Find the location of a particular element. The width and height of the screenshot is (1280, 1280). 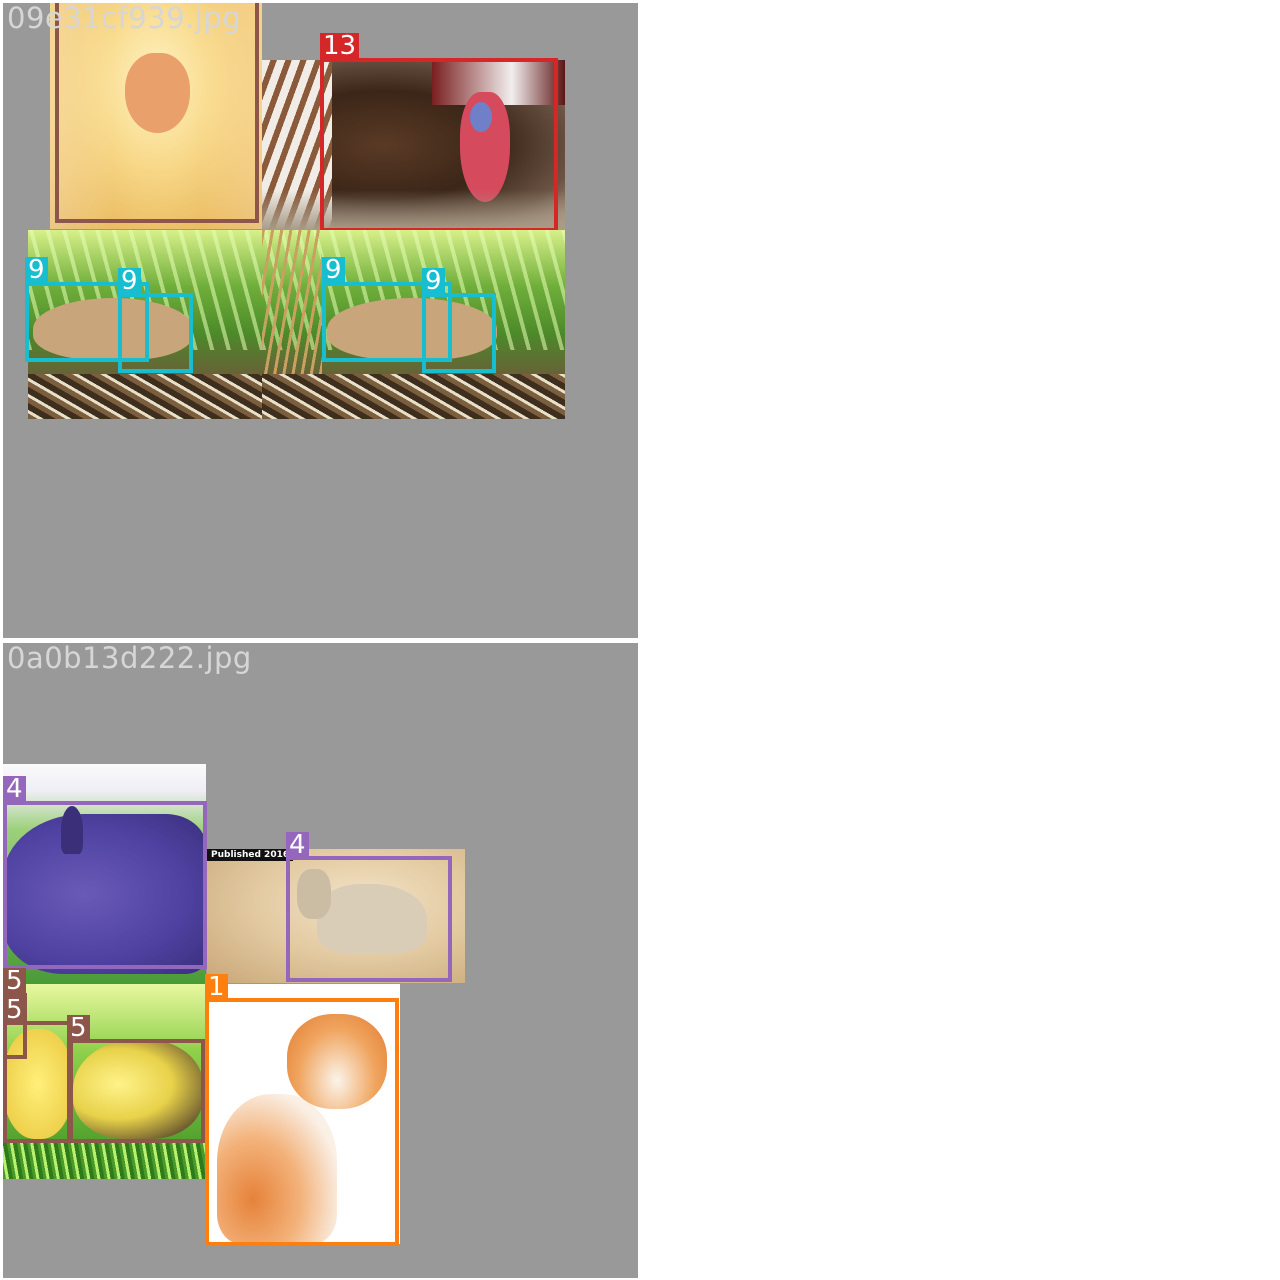

bounding-box-duckling-c is located at coordinates (136, 1091).